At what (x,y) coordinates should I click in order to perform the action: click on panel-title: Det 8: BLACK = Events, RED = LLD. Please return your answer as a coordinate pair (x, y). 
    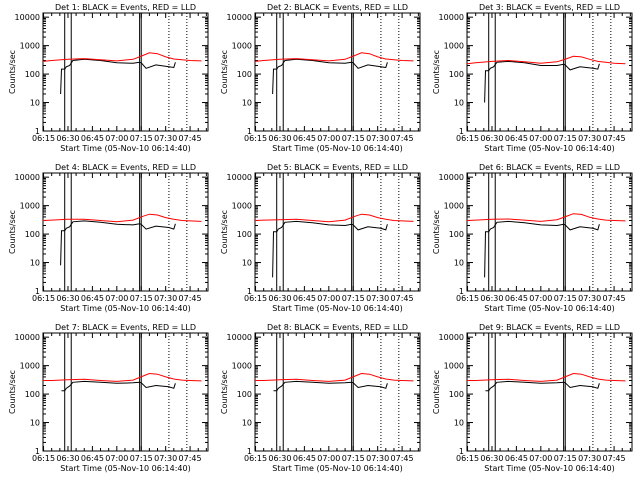
    Looking at the image, I should click on (337, 327).